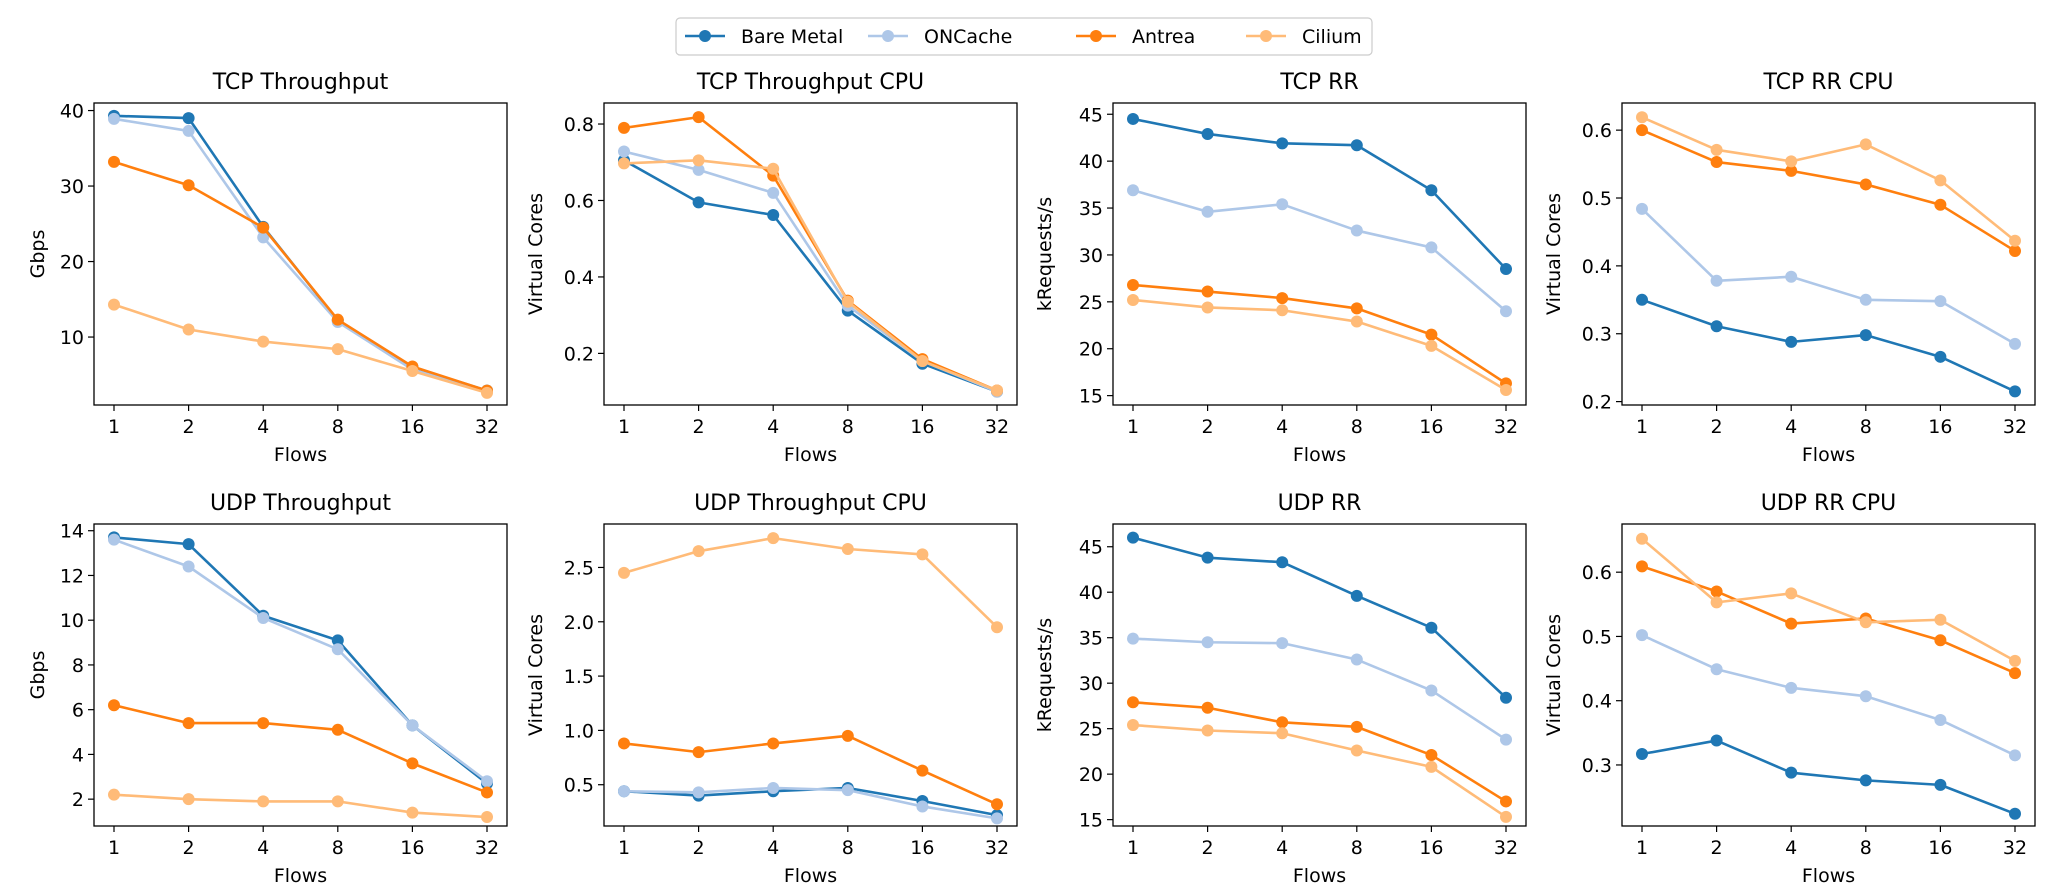 Image resolution: width=2047 pixels, height=896 pixels. I want to click on panel-title: TCP Throughput CPU, so click(810, 82).